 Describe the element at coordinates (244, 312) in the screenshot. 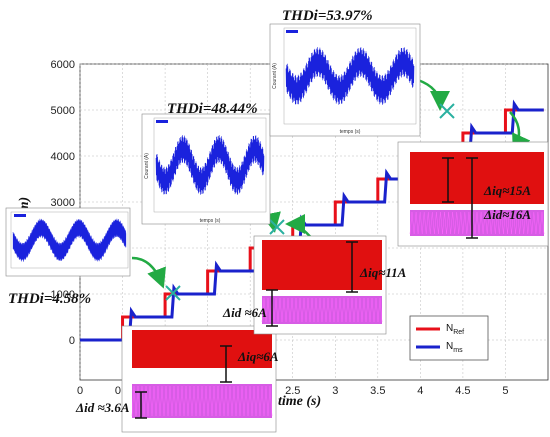

I see `delta-id-mid-label: Δid ≈6A` at that location.